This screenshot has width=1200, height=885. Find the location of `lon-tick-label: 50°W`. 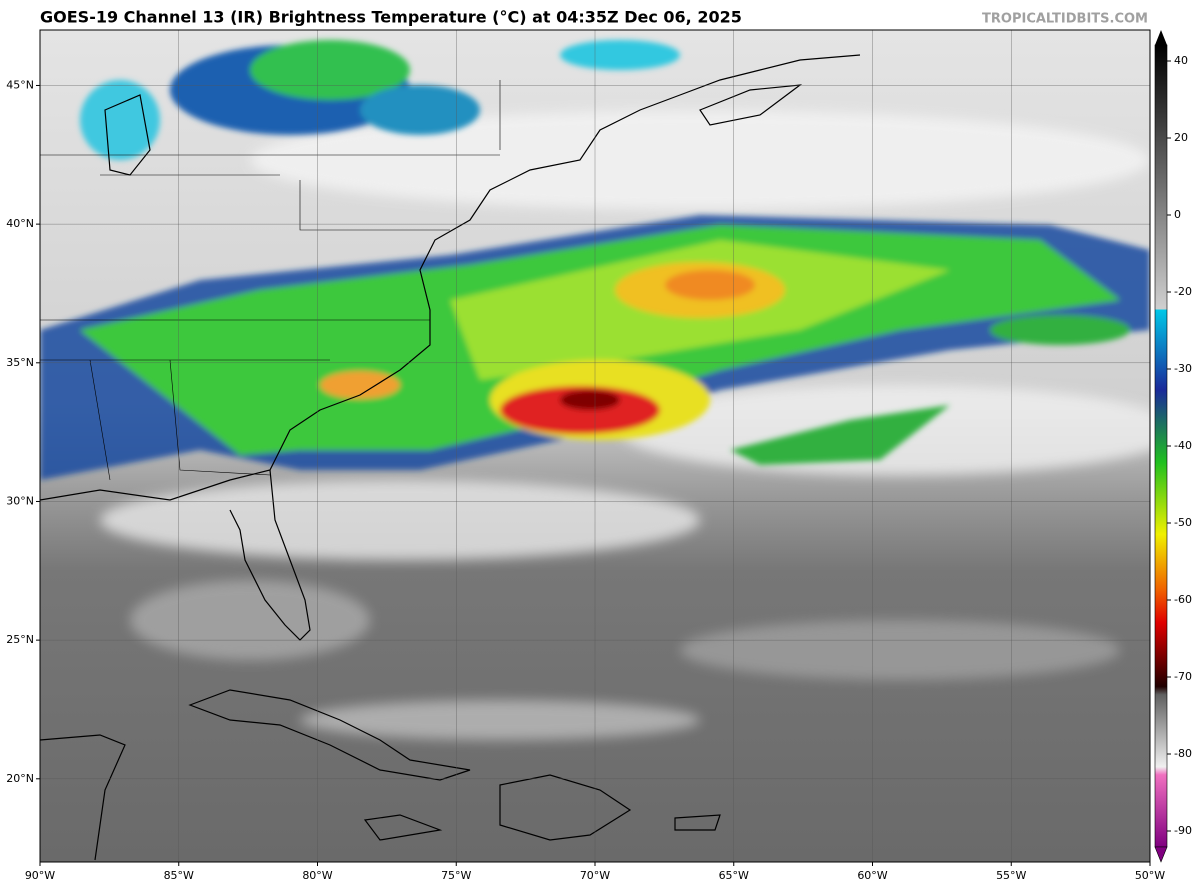

lon-tick-label: 50°W is located at coordinates (1150, 875).